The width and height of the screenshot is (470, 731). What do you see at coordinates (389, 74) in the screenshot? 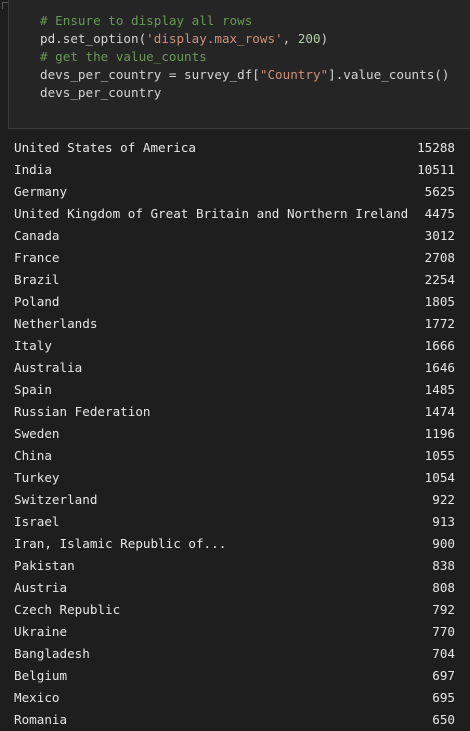
I see `code-token: ].value_counts()` at bounding box center [389, 74].